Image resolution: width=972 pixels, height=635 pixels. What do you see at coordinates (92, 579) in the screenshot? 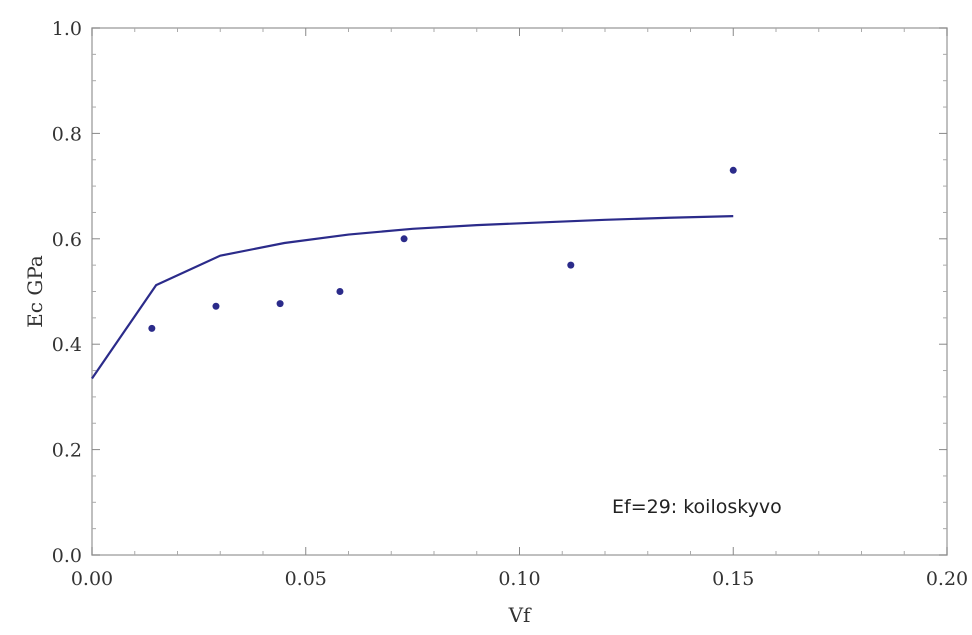
I see `x-tick-label: 0.00` at bounding box center [92, 579].